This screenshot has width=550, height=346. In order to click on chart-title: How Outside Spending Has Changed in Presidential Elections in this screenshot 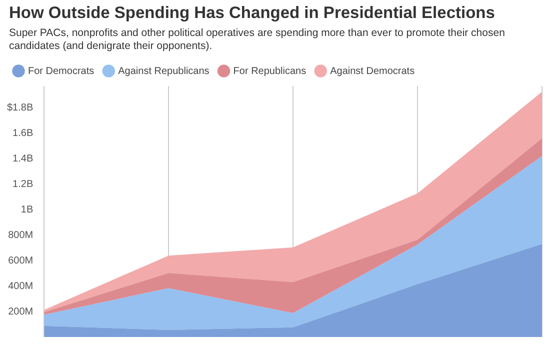, I will do `click(252, 13)`.